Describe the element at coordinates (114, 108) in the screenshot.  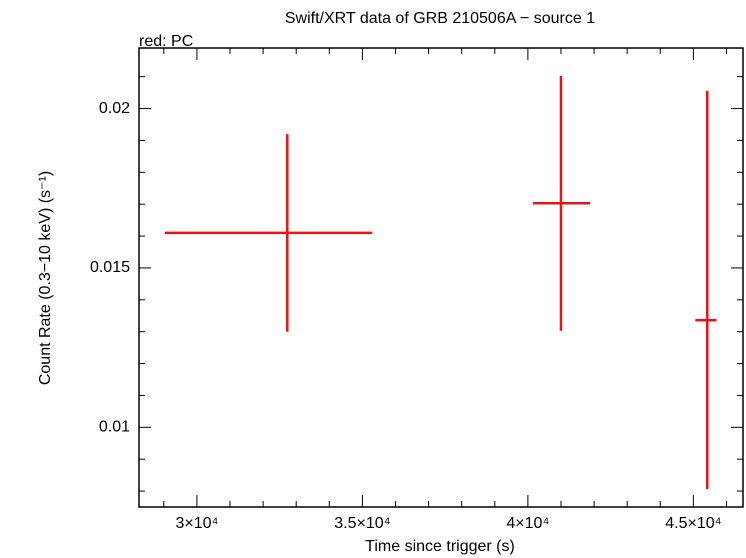
I see `y-tick-label: 0.02` at that location.